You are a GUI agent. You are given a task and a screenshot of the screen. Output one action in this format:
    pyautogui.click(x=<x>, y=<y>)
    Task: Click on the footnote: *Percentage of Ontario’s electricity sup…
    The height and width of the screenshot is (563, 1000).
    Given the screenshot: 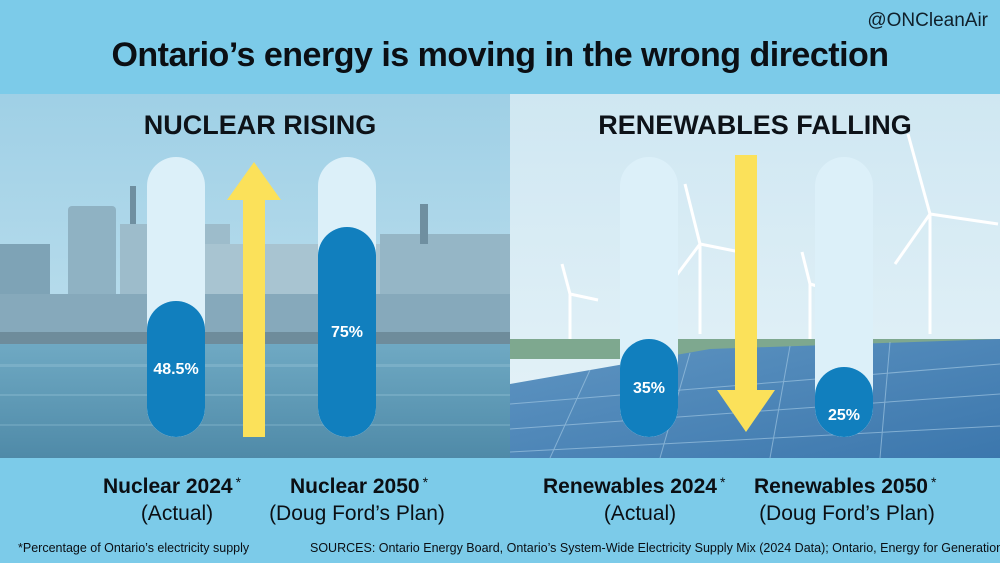 What is the action you would take?
    pyautogui.click(x=134, y=548)
    